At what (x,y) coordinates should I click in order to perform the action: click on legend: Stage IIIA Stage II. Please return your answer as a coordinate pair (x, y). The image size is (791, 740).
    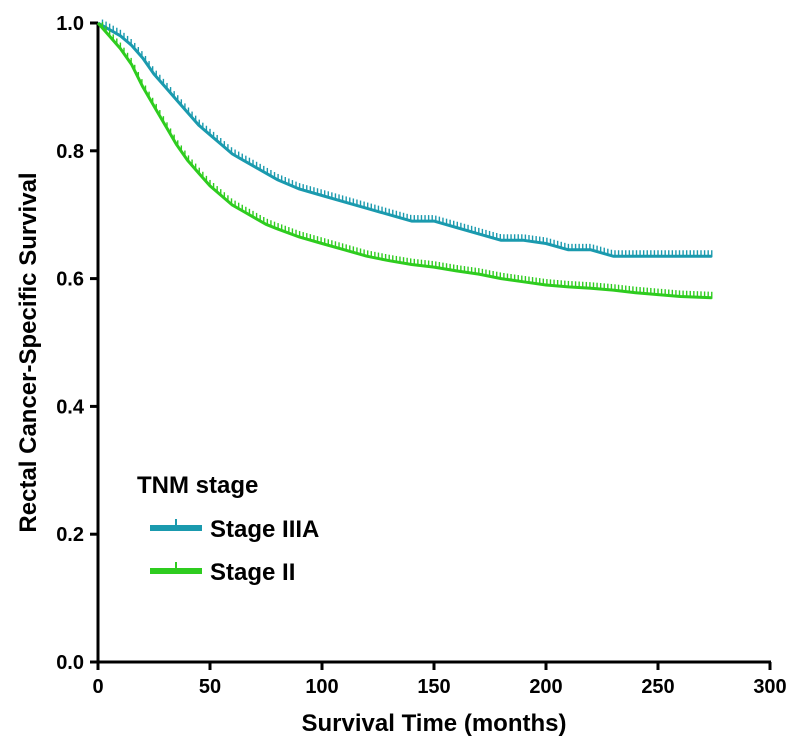
    Looking at the image, I should click on (234, 551).